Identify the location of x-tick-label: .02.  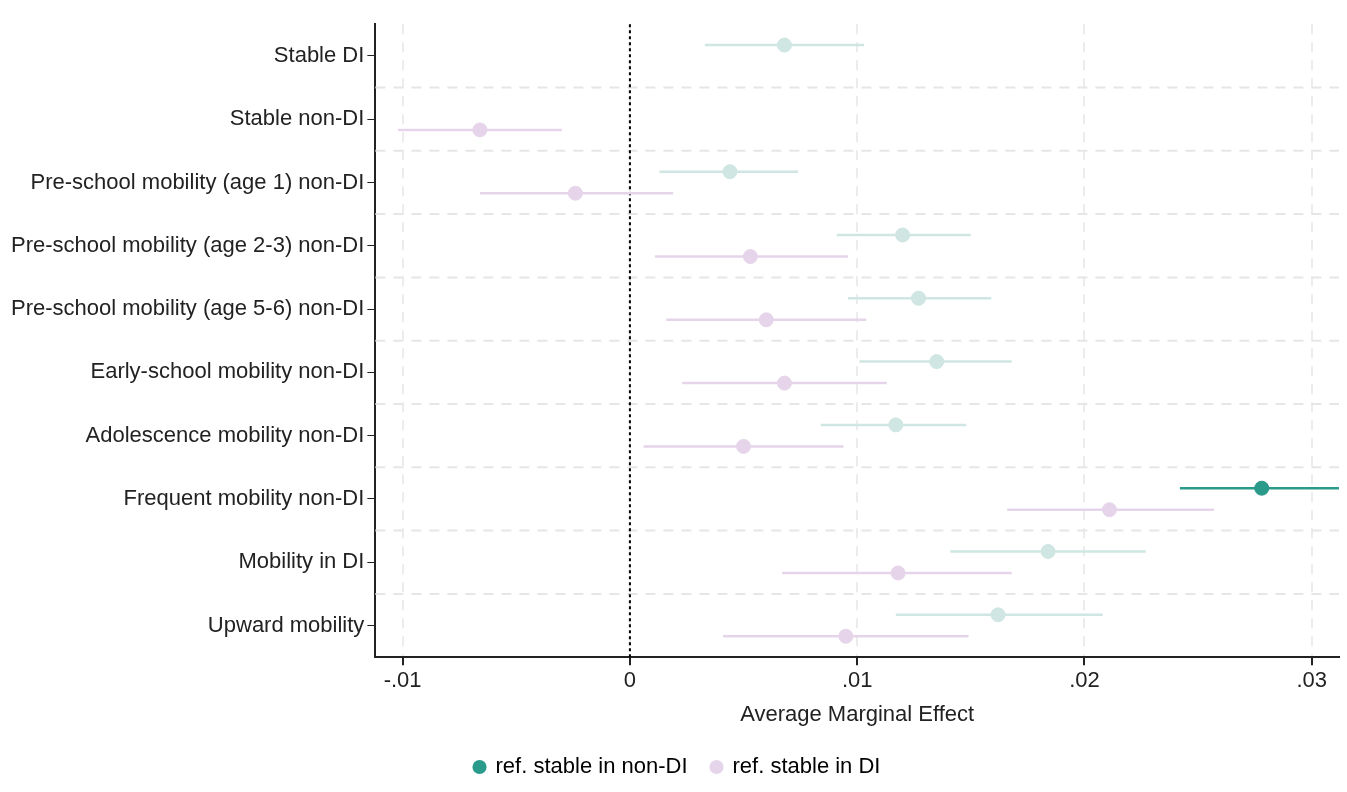
(1084, 680).